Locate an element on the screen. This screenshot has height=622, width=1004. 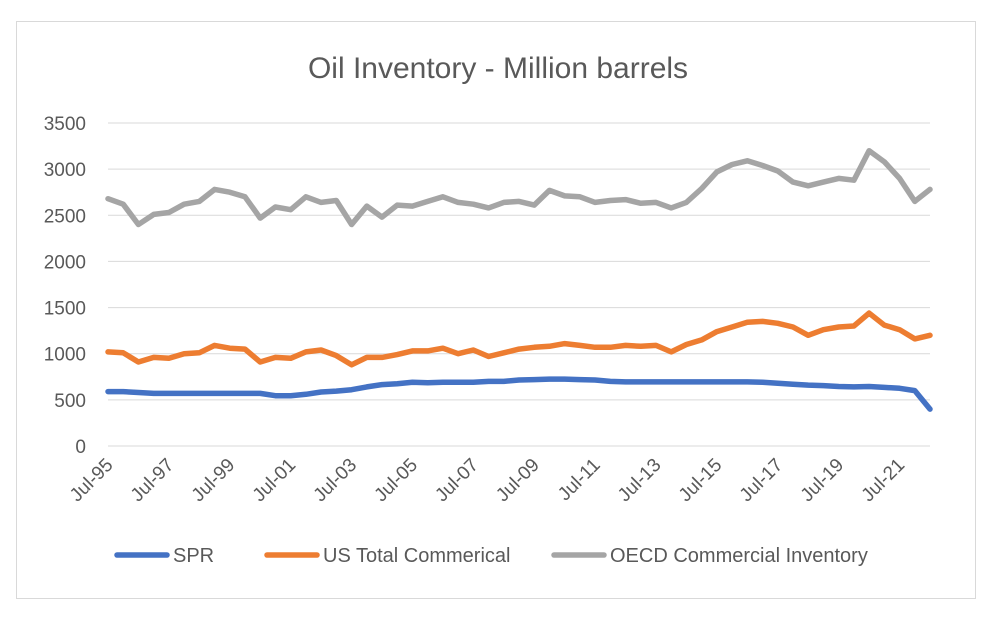
x-tick-label: Jul-95 is located at coordinates (91, 480).